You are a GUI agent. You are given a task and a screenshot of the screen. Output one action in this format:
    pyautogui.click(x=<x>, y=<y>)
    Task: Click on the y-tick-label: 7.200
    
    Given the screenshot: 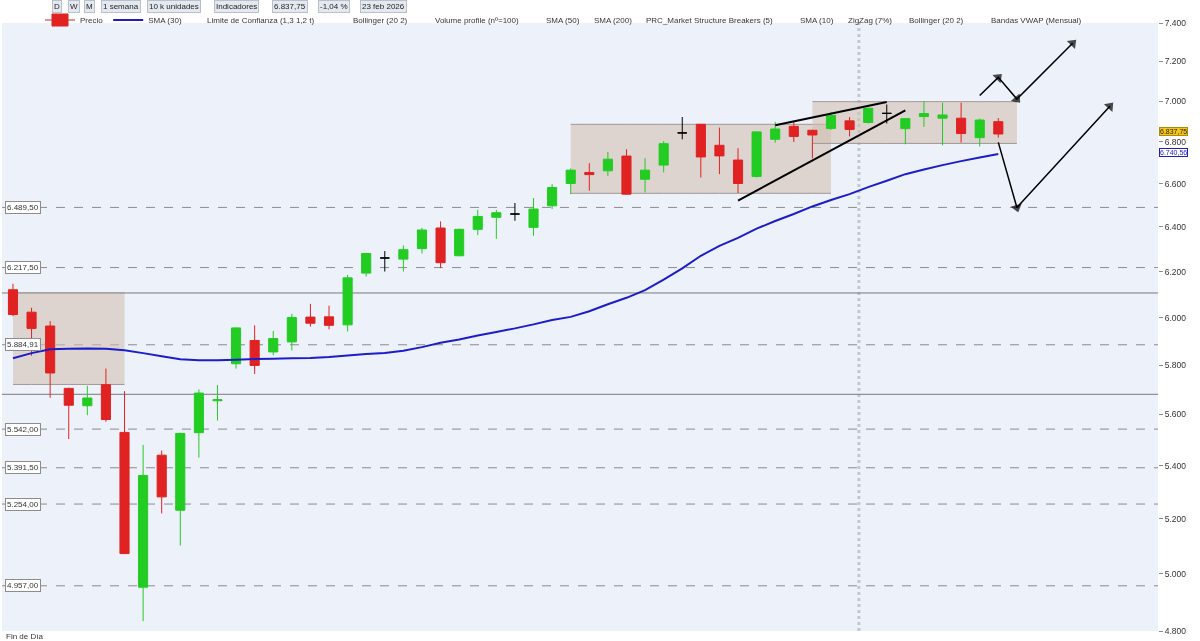 What is the action you would take?
    pyautogui.click(x=1175, y=61)
    